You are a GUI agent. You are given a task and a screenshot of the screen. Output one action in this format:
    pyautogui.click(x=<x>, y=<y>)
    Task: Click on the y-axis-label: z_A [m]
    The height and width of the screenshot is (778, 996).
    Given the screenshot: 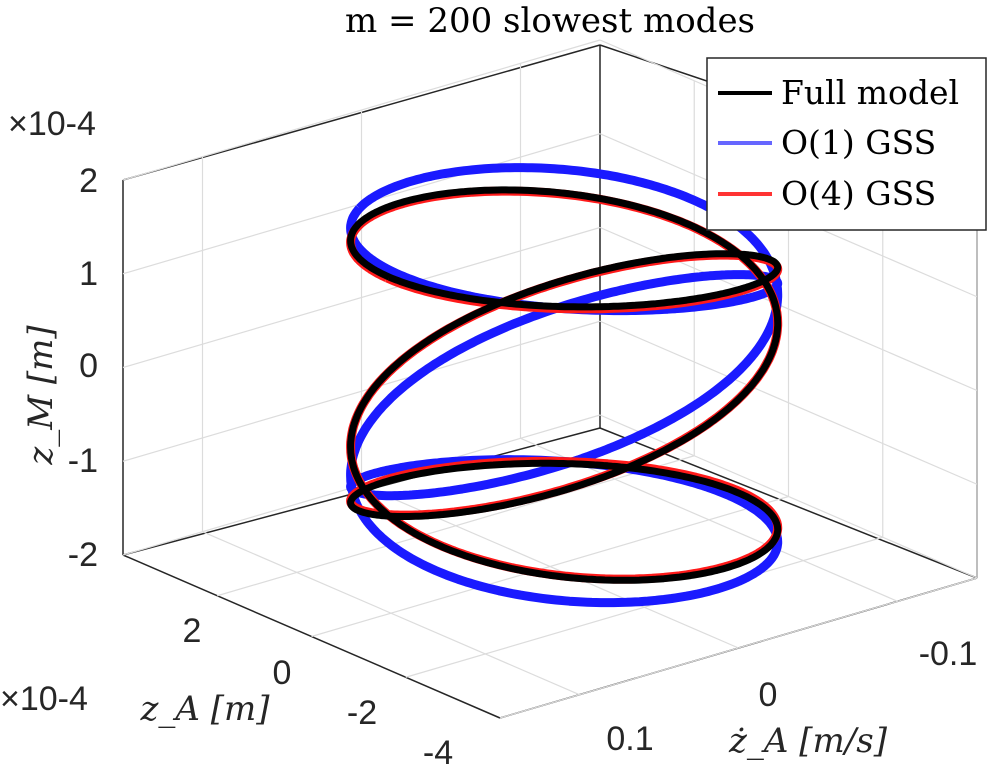 What is the action you would take?
    pyautogui.click(x=204, y=709)
    